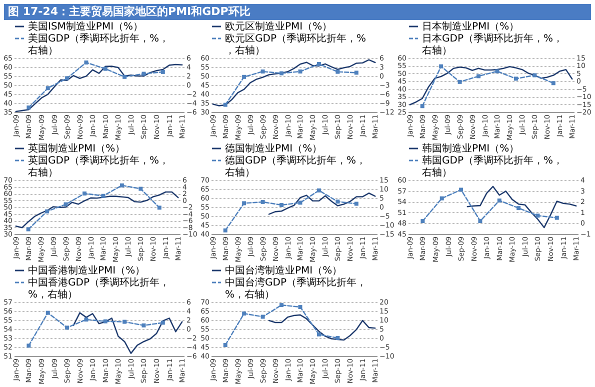 This screenshot has width=595, height=387. Describe the element at coordinates (98, 44) in the screenshot. I see `legend-label: 美国GDP（季调环比折年，%，右轴）` at that location.